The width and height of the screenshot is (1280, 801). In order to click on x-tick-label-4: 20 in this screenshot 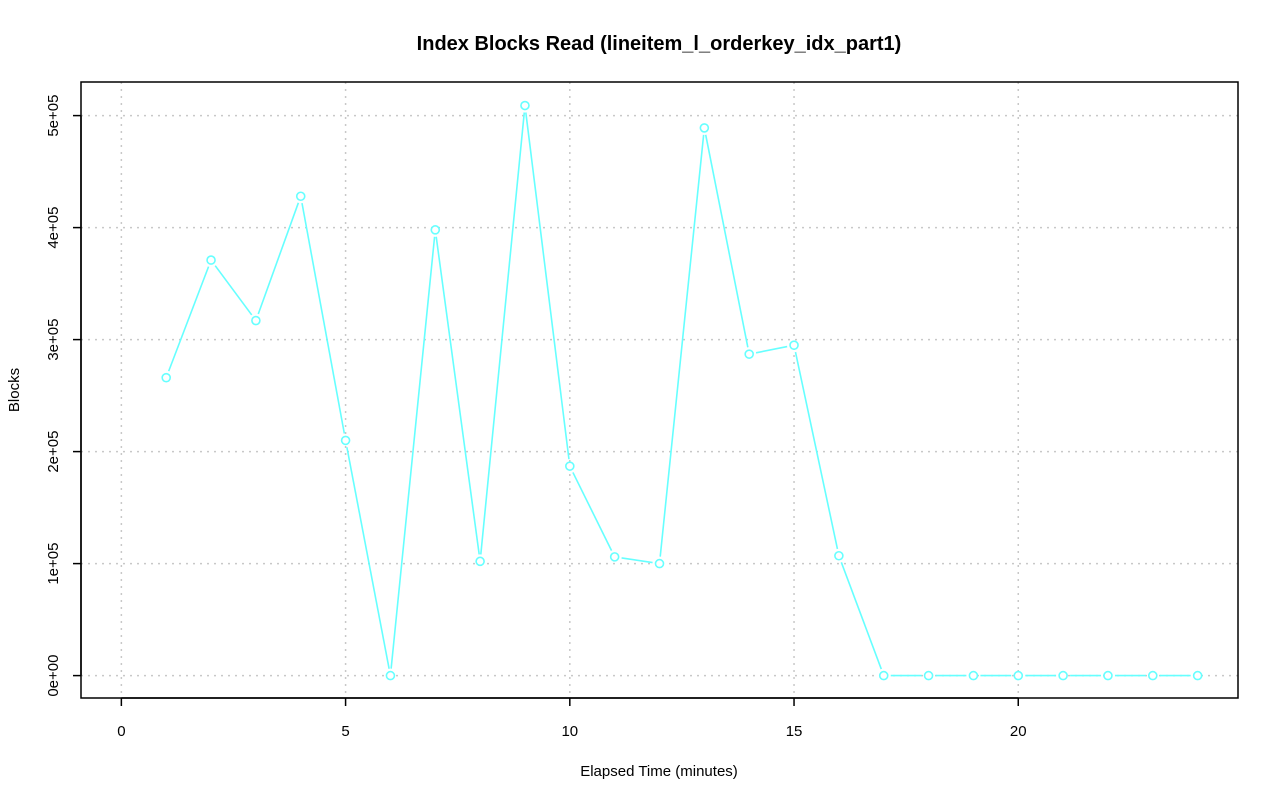, I will do `click(1018, 731)`.